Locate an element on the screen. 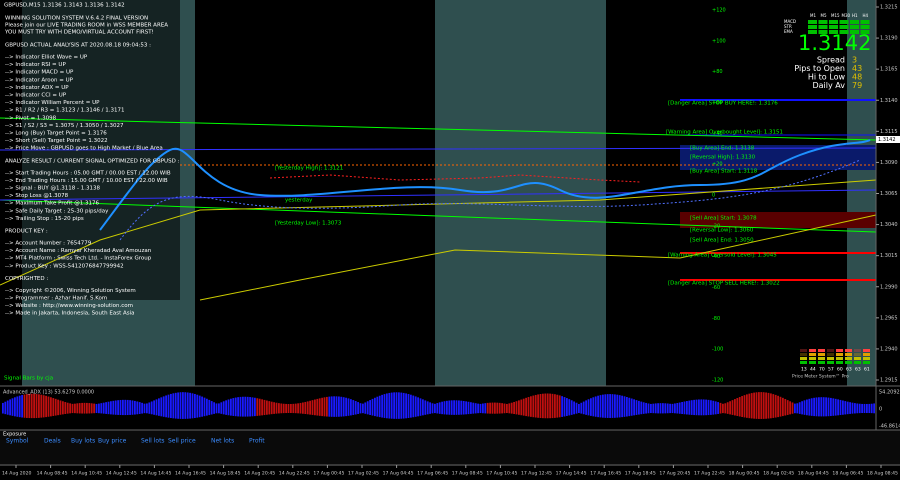 This screenshot has width=900, height=480. price-tick-label: 1.2990 is located at coordinates (889, 287).